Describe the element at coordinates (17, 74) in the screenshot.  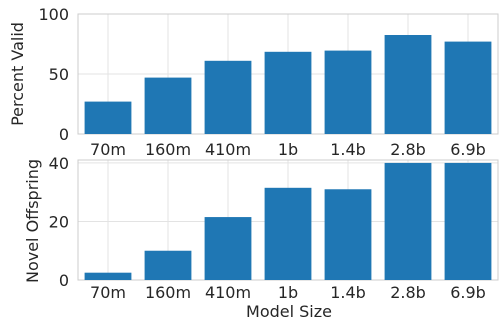
I see `top-y-axis-label: Percent Valid` at that location.